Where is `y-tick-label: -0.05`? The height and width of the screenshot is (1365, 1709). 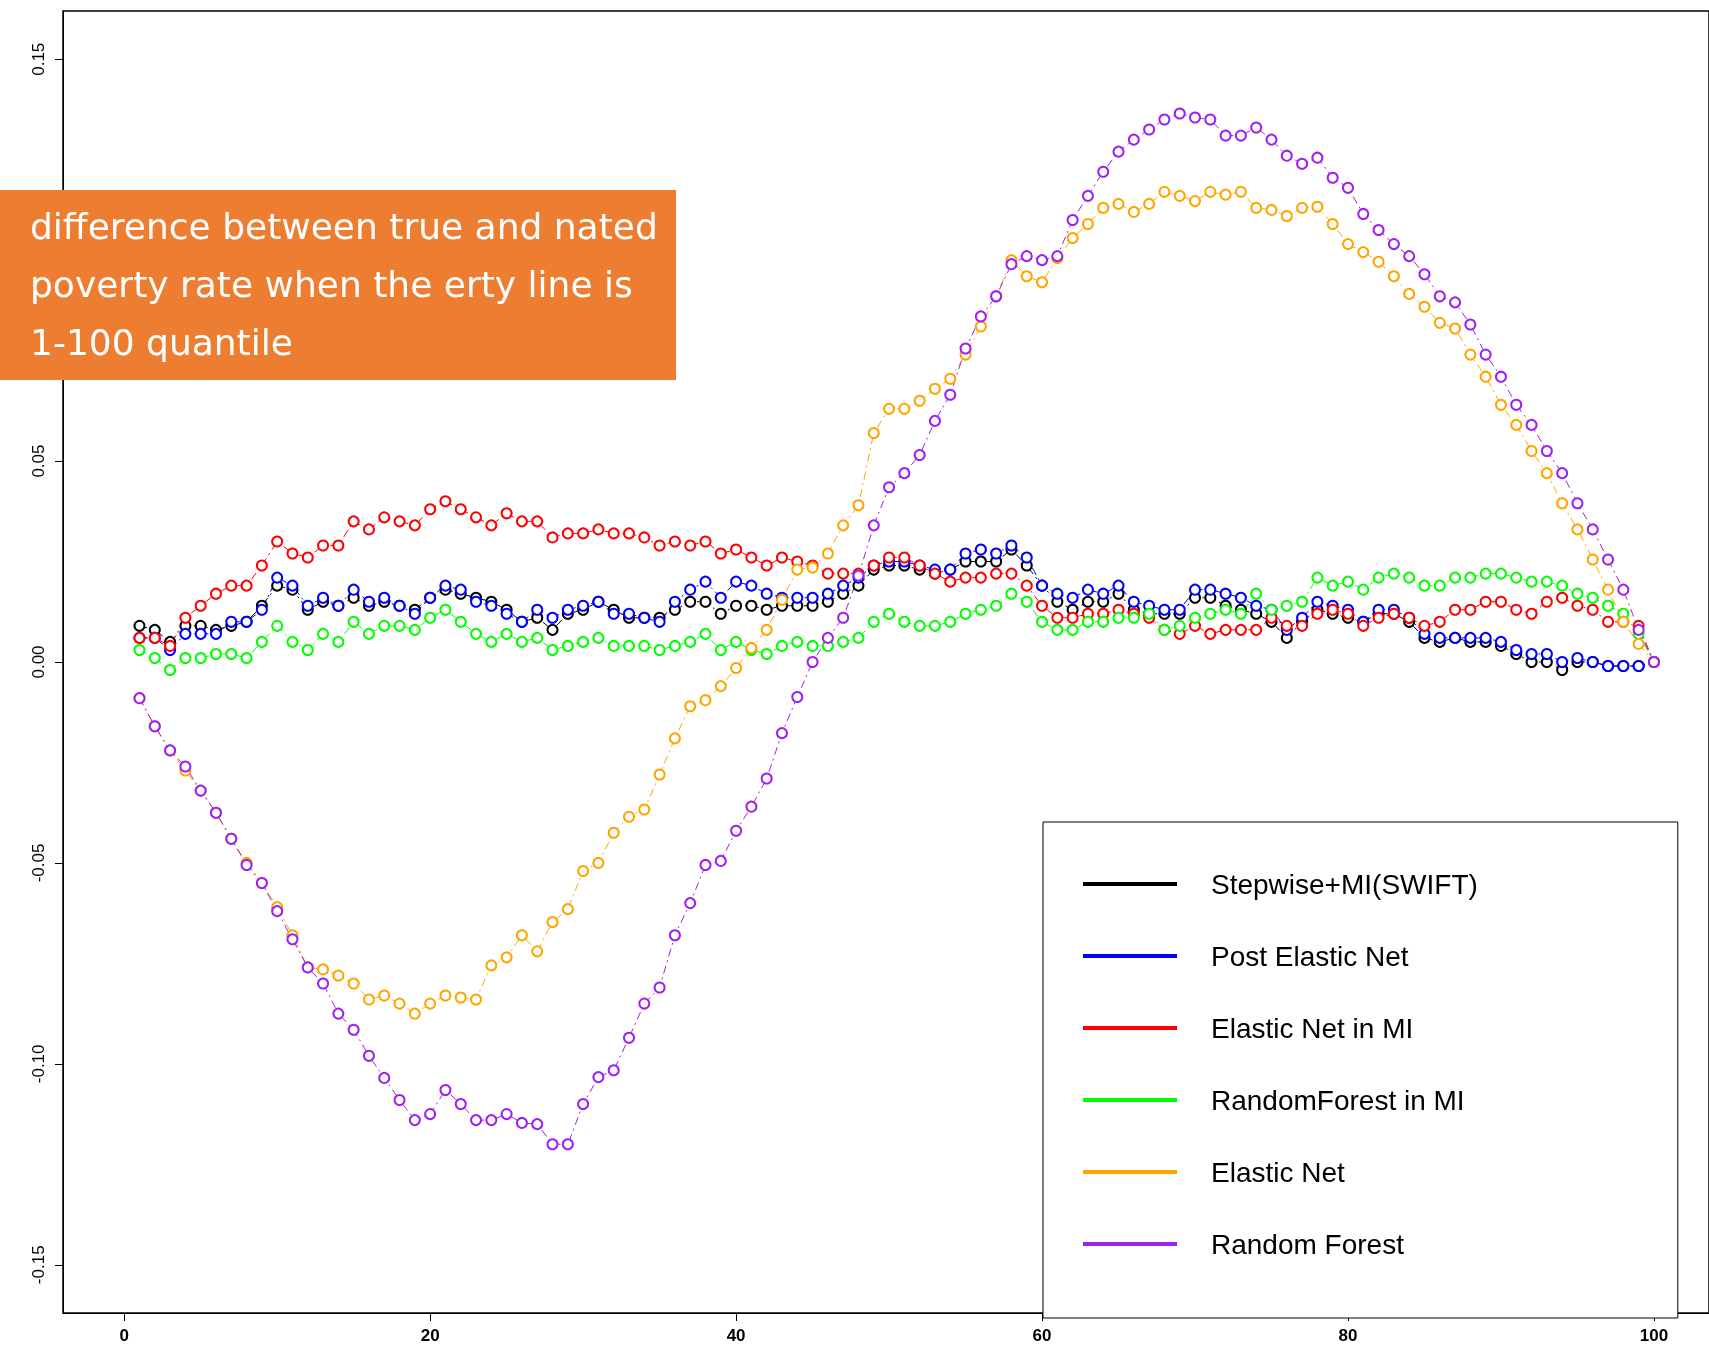 y-tick-label: -0.05 is located at coordinates (38, 863).